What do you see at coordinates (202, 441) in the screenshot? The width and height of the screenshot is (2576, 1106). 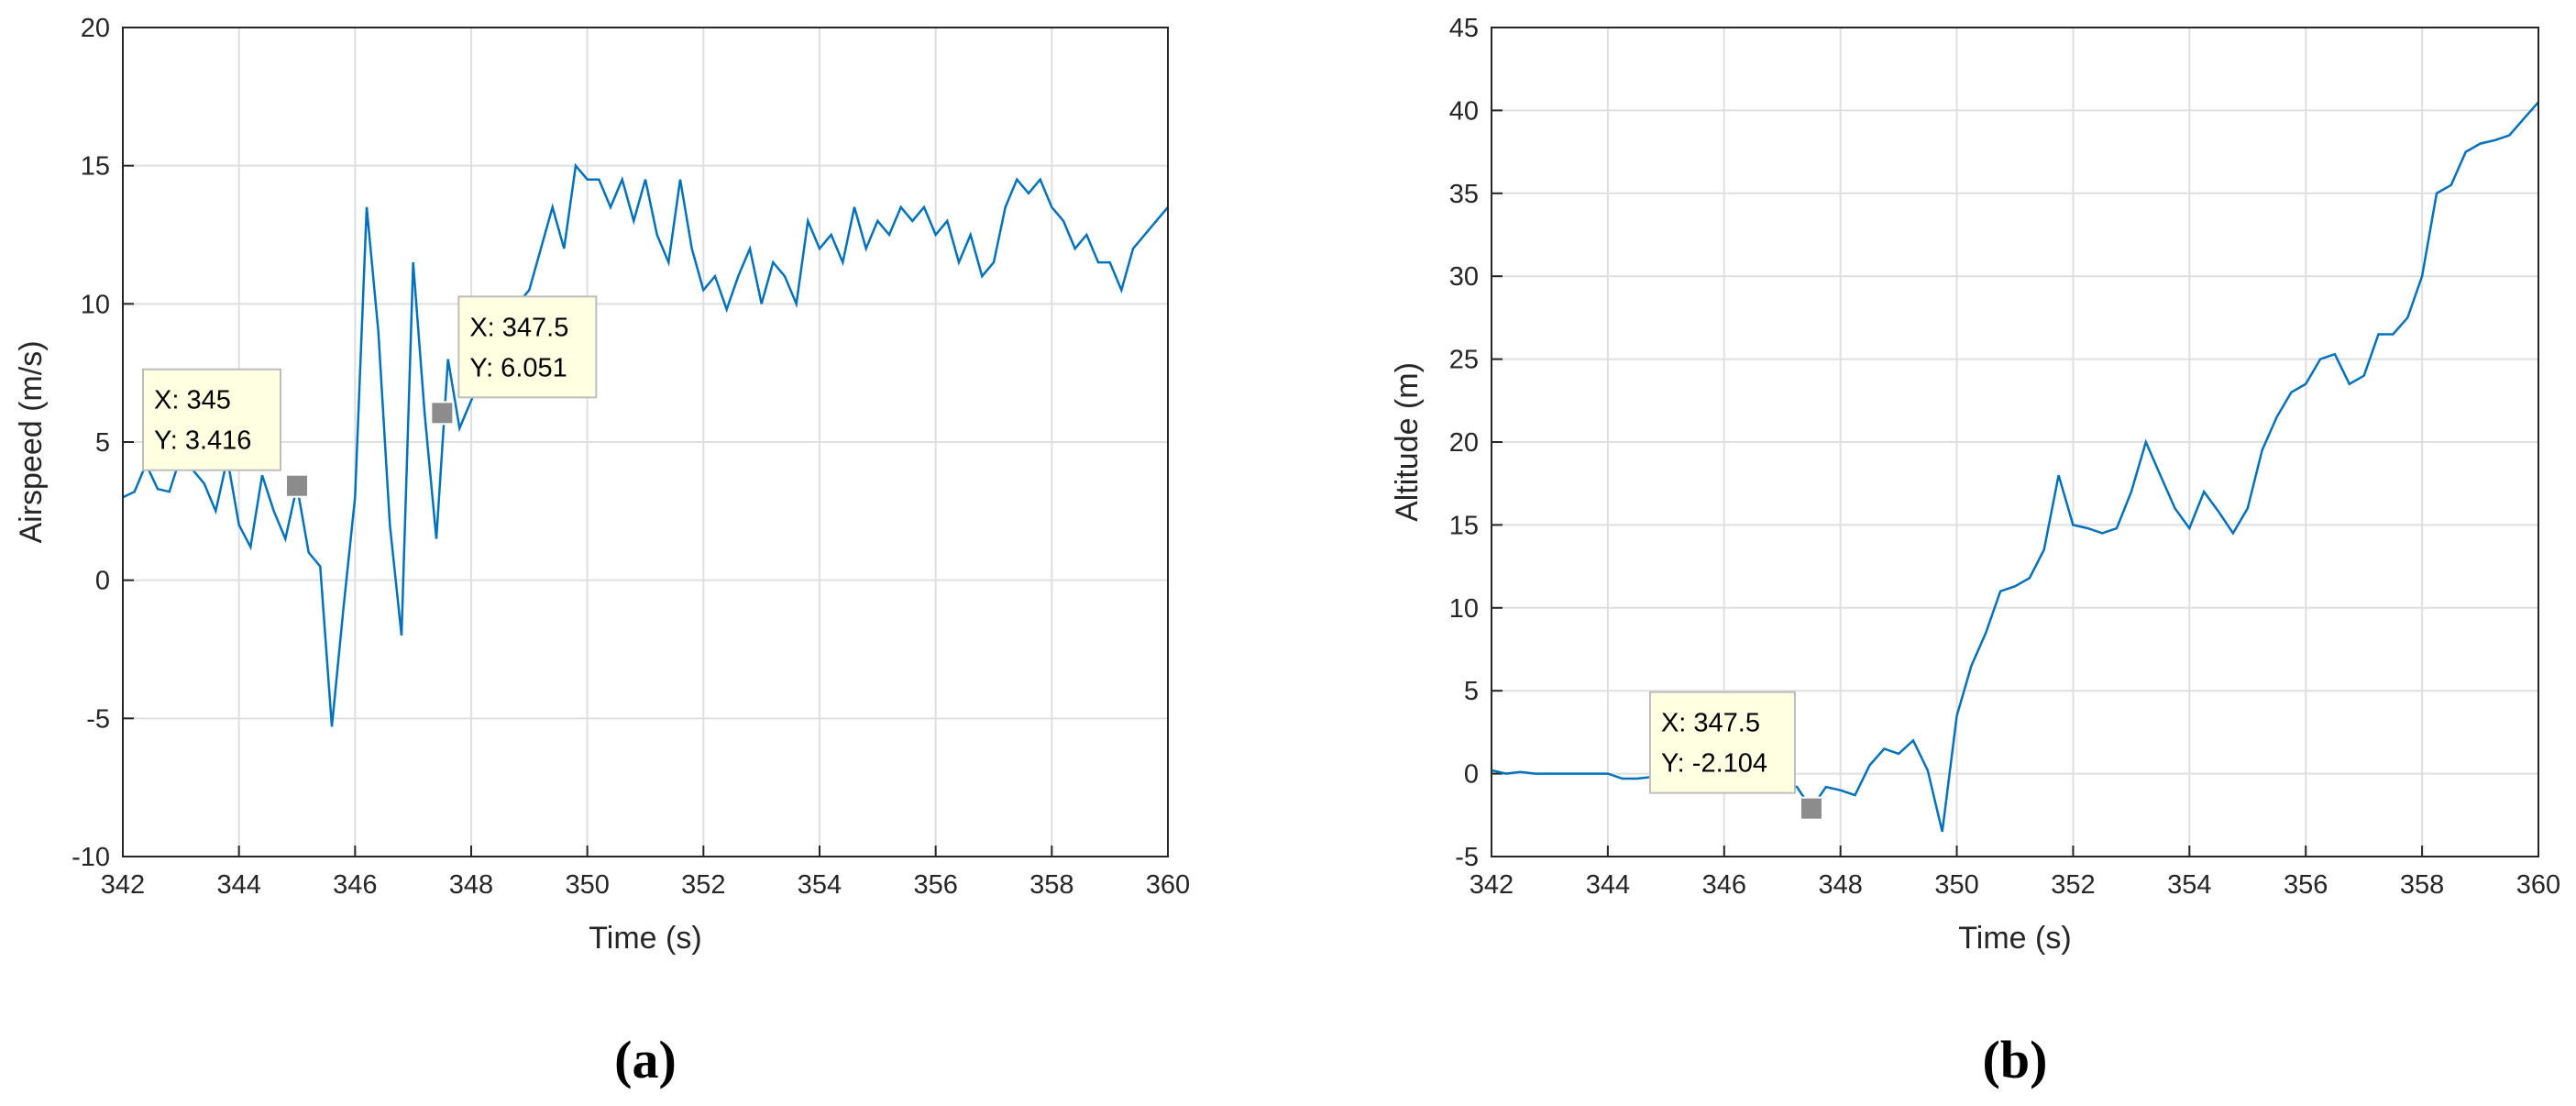 I see `data-tip-text: Y: 3.416` at bounding box center [202, 441].